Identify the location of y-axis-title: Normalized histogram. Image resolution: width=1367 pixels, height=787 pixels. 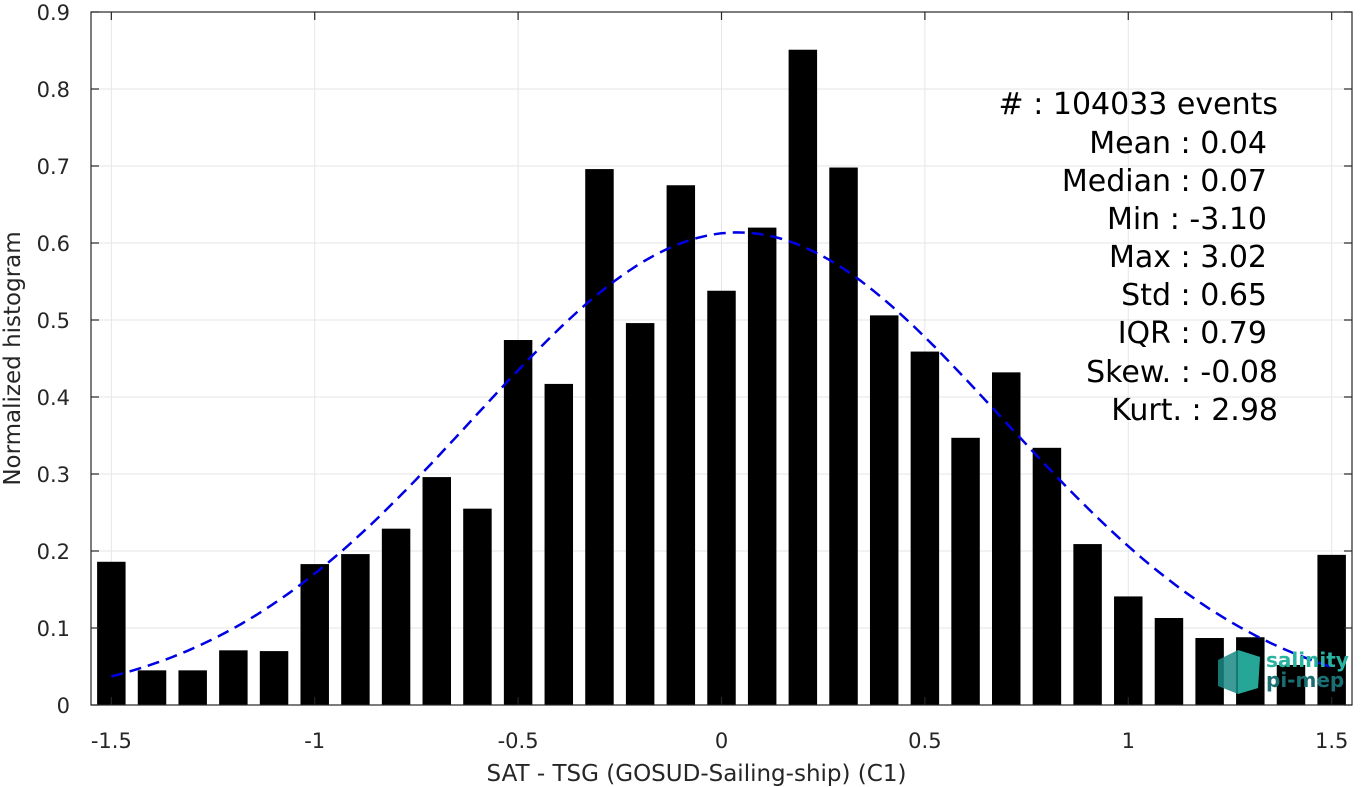
(13, 358).